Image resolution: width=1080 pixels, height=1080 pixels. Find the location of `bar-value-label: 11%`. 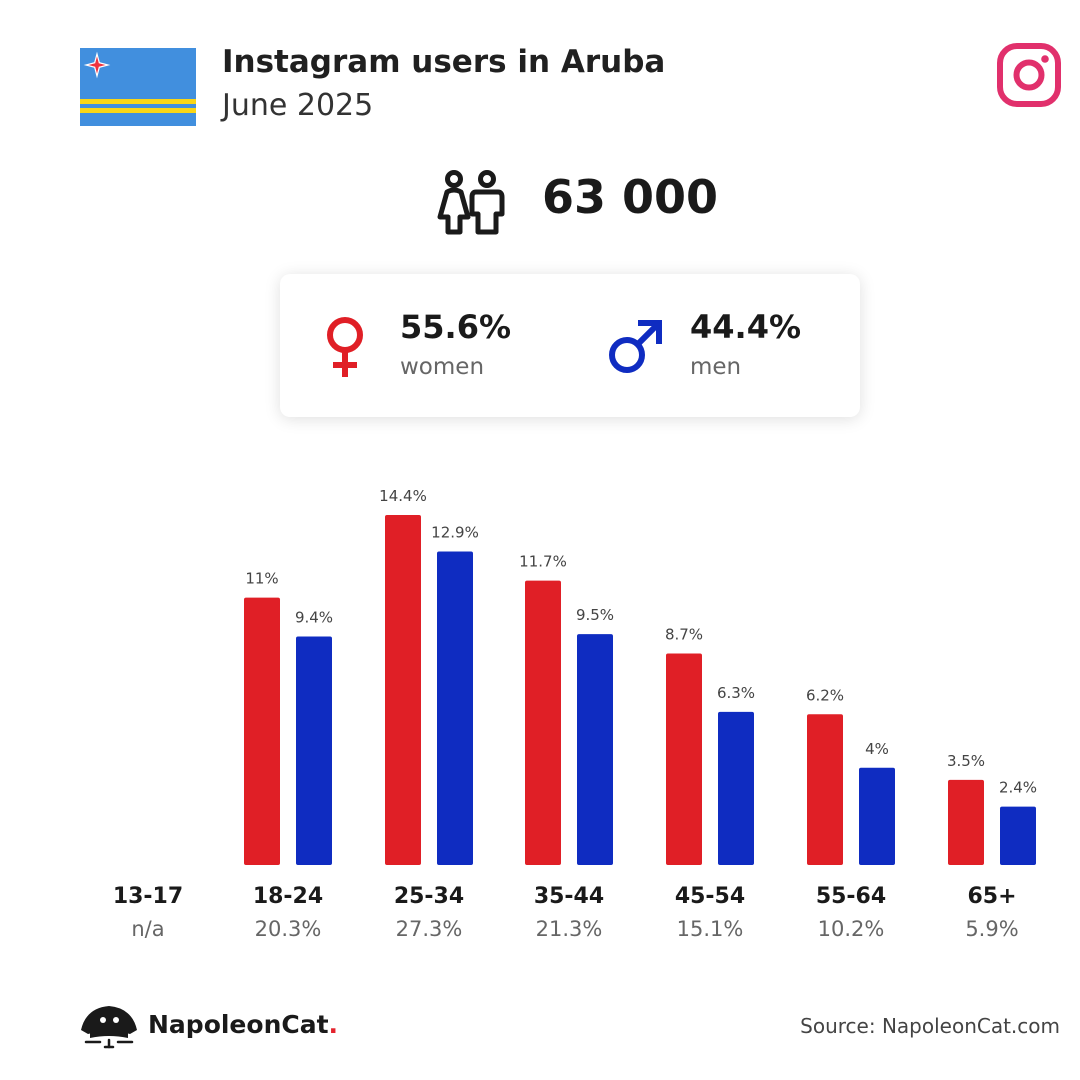

bar-value-label: 11% is located at coordinates (261, 579).